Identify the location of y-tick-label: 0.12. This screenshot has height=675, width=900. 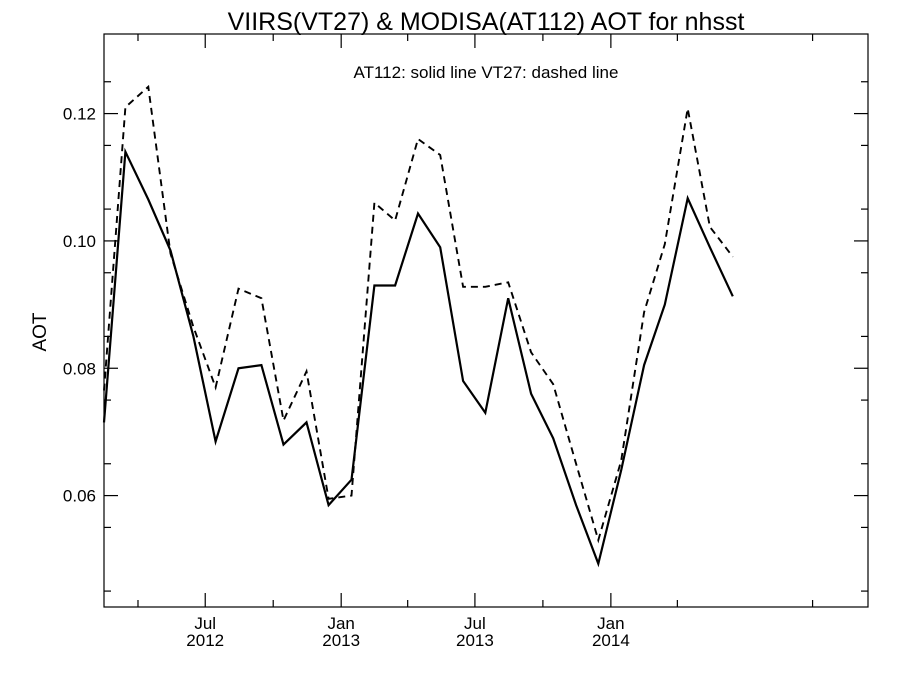
(79, 114).